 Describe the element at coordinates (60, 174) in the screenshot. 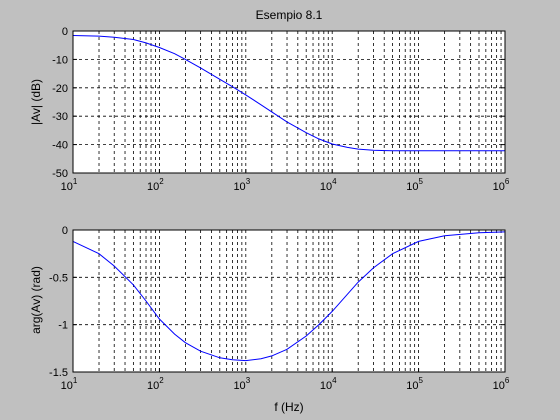

I see `magnitude-y-tick-label: -50` at that location.